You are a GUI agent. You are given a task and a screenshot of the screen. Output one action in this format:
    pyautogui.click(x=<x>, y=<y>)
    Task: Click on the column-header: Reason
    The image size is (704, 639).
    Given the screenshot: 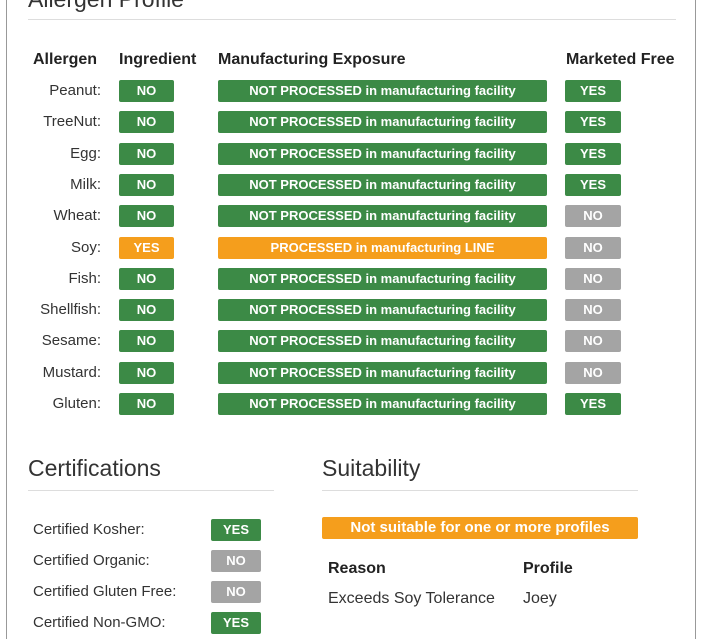 What is the action you would take?
    pyautogui.click(x=357, y=568)
    